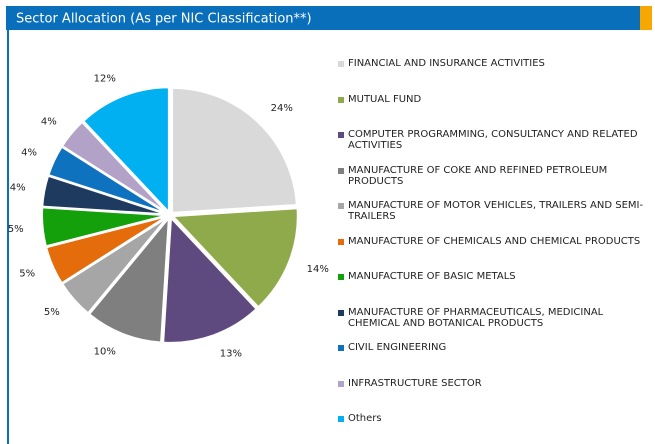  What do you see at coordinates (415, 383) in the screenshot?
I see `legend-label: INFRASTRUCTURE SECTOR` at bounding box center [415, 383].